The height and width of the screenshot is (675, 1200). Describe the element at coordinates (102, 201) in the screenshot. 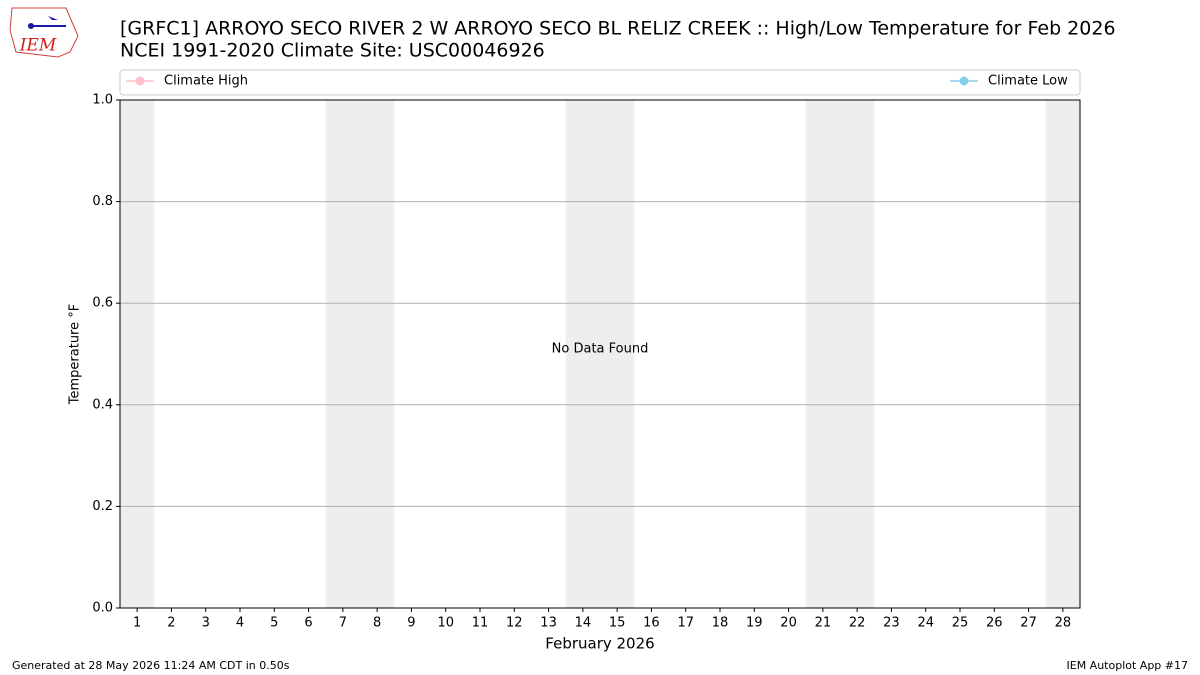

I see `y-tick-label: 0.8` at that location.